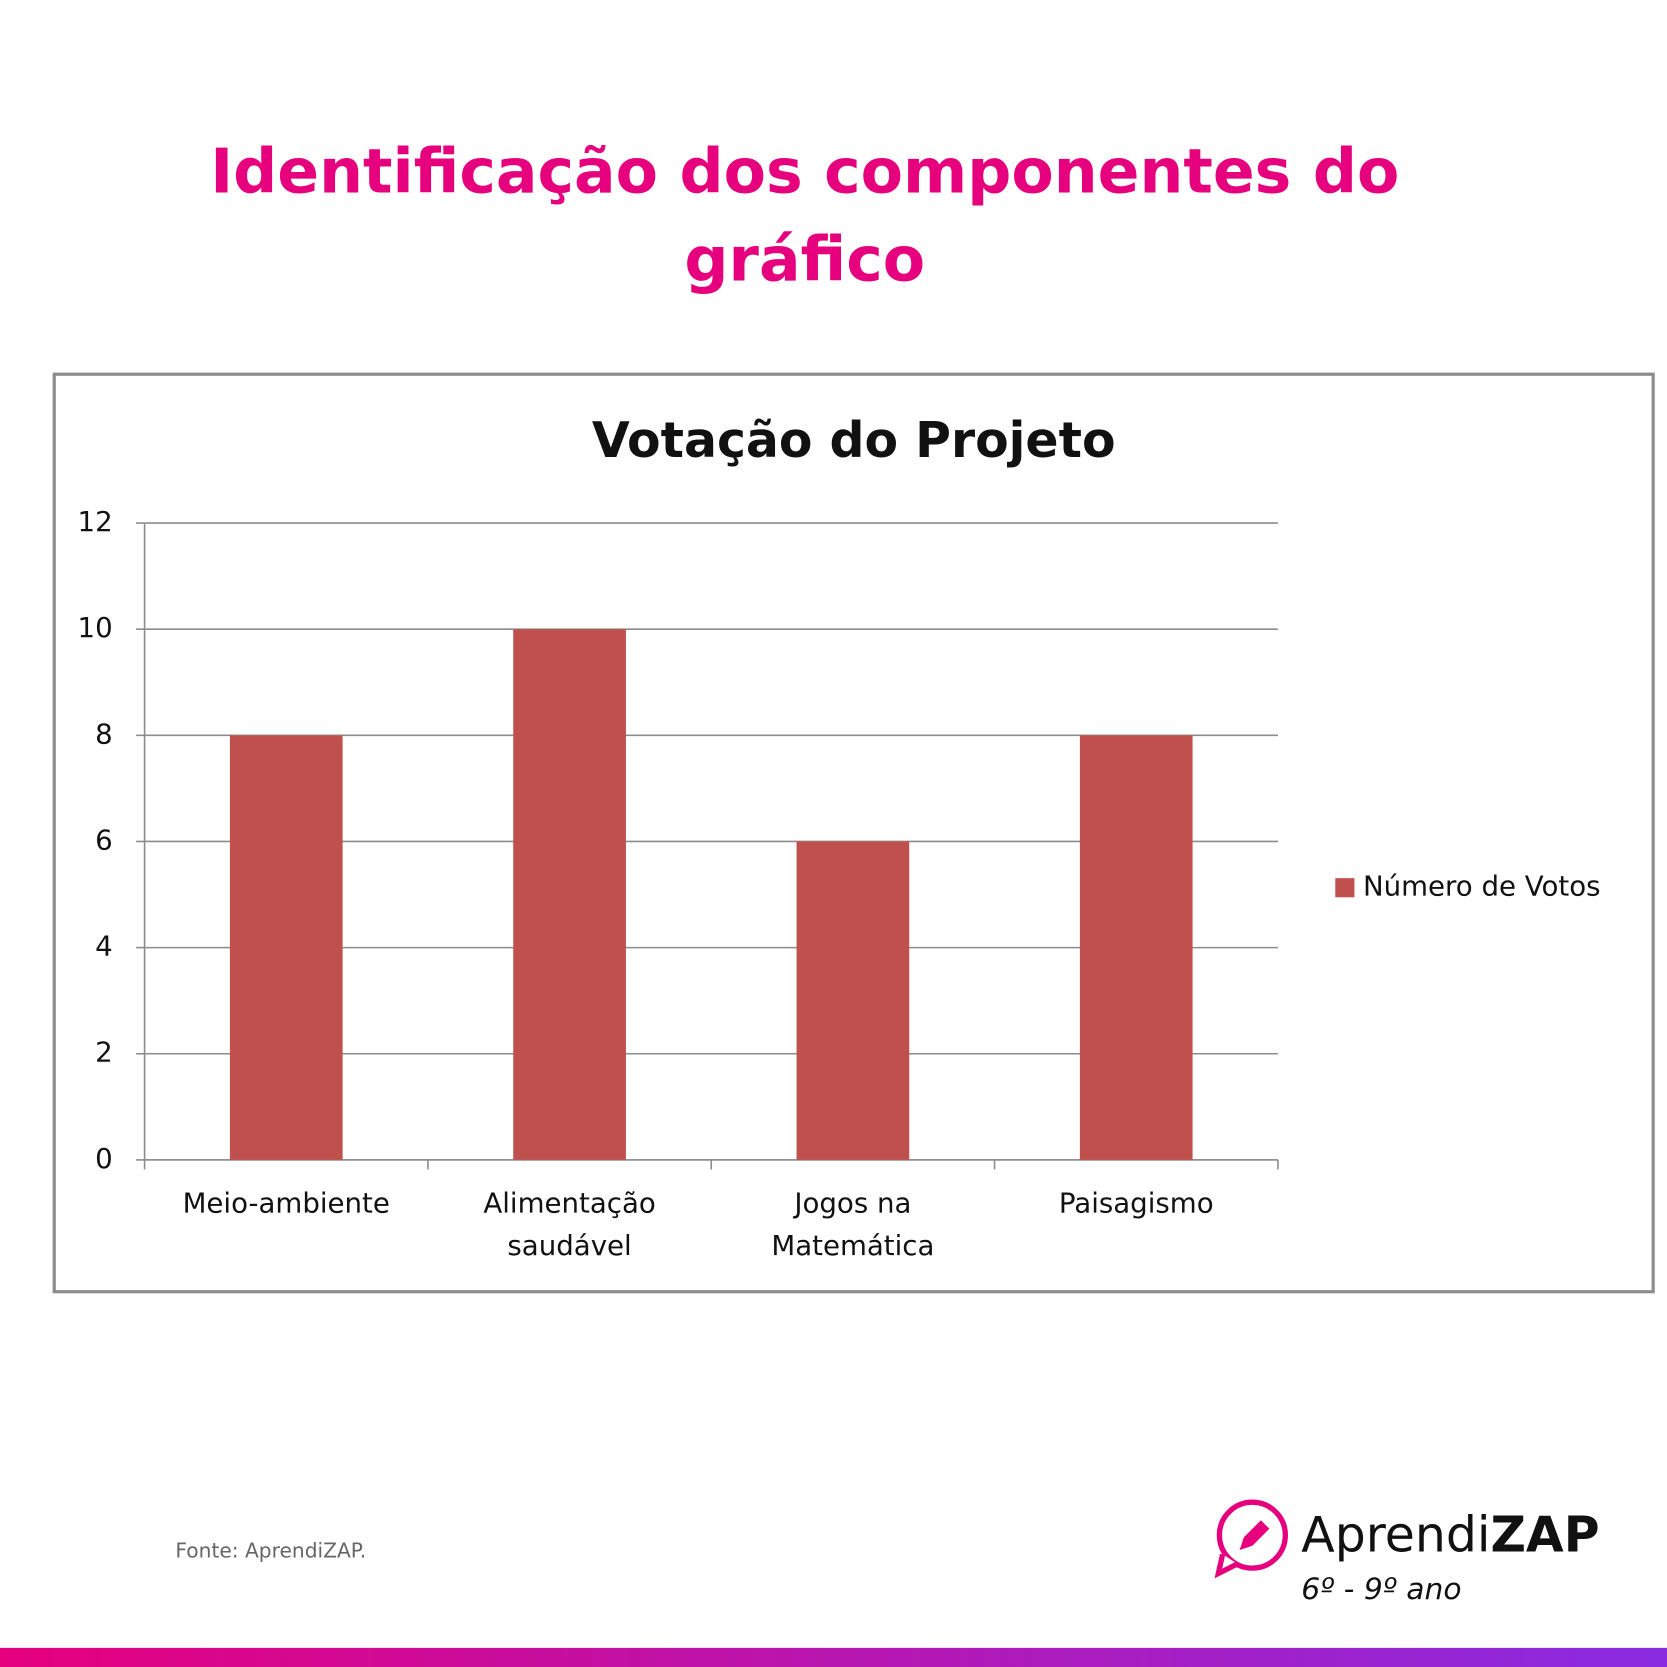 This screenshot has width=1667, height=1667. Describe the element at coordinates (1226, 1566) in the screenshot. I see `logo-icon-tail` at that location.